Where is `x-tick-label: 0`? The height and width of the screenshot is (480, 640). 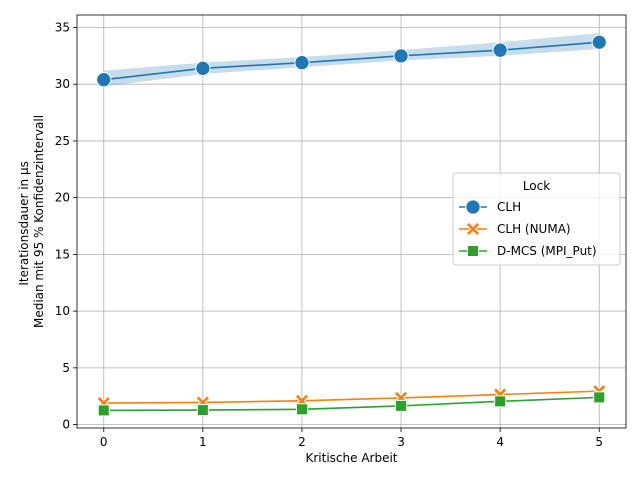 x-tick-label: 0 is located at coordinates (104, 442).